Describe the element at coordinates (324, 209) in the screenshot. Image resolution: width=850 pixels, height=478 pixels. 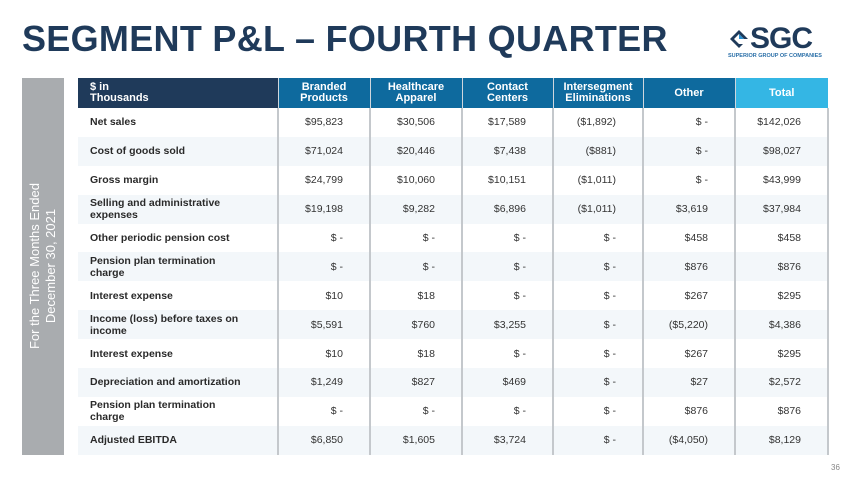
I see `cell-value: $19,198` at that location.